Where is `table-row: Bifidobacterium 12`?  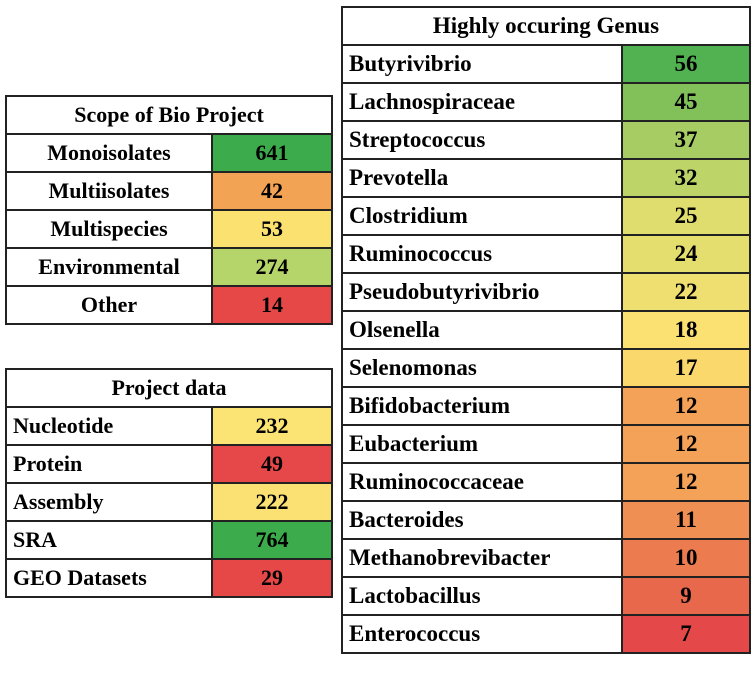 table-row: Bifidobacterium 12 is located at coordinates (546, 406).